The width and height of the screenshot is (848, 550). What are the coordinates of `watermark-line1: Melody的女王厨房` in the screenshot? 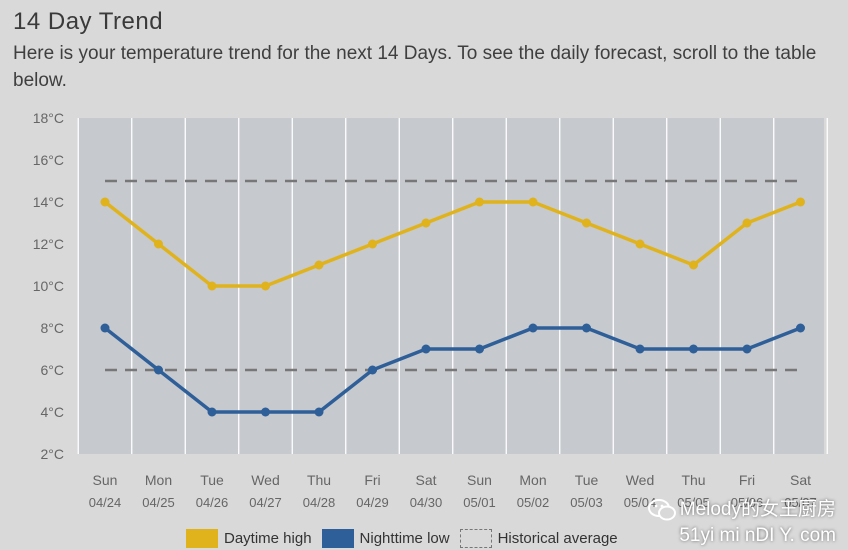 It's located at (757, 509).